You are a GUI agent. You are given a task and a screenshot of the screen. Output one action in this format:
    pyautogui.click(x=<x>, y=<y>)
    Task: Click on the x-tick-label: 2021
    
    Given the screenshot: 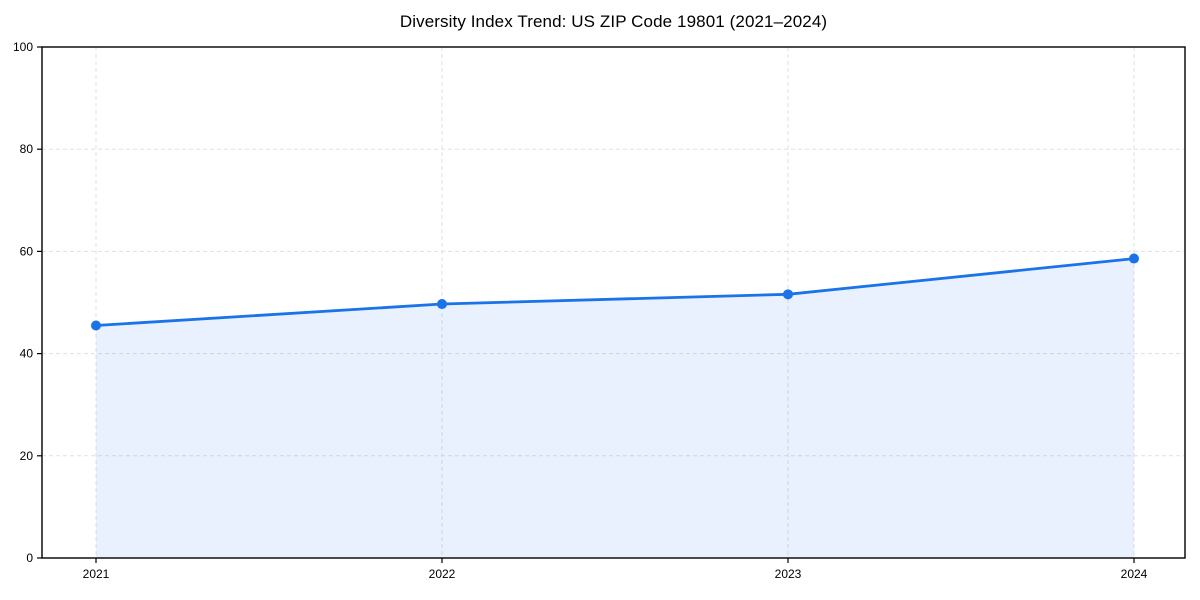 What is the action you would take?
    pyautogui.click(x=96, y=574)
    